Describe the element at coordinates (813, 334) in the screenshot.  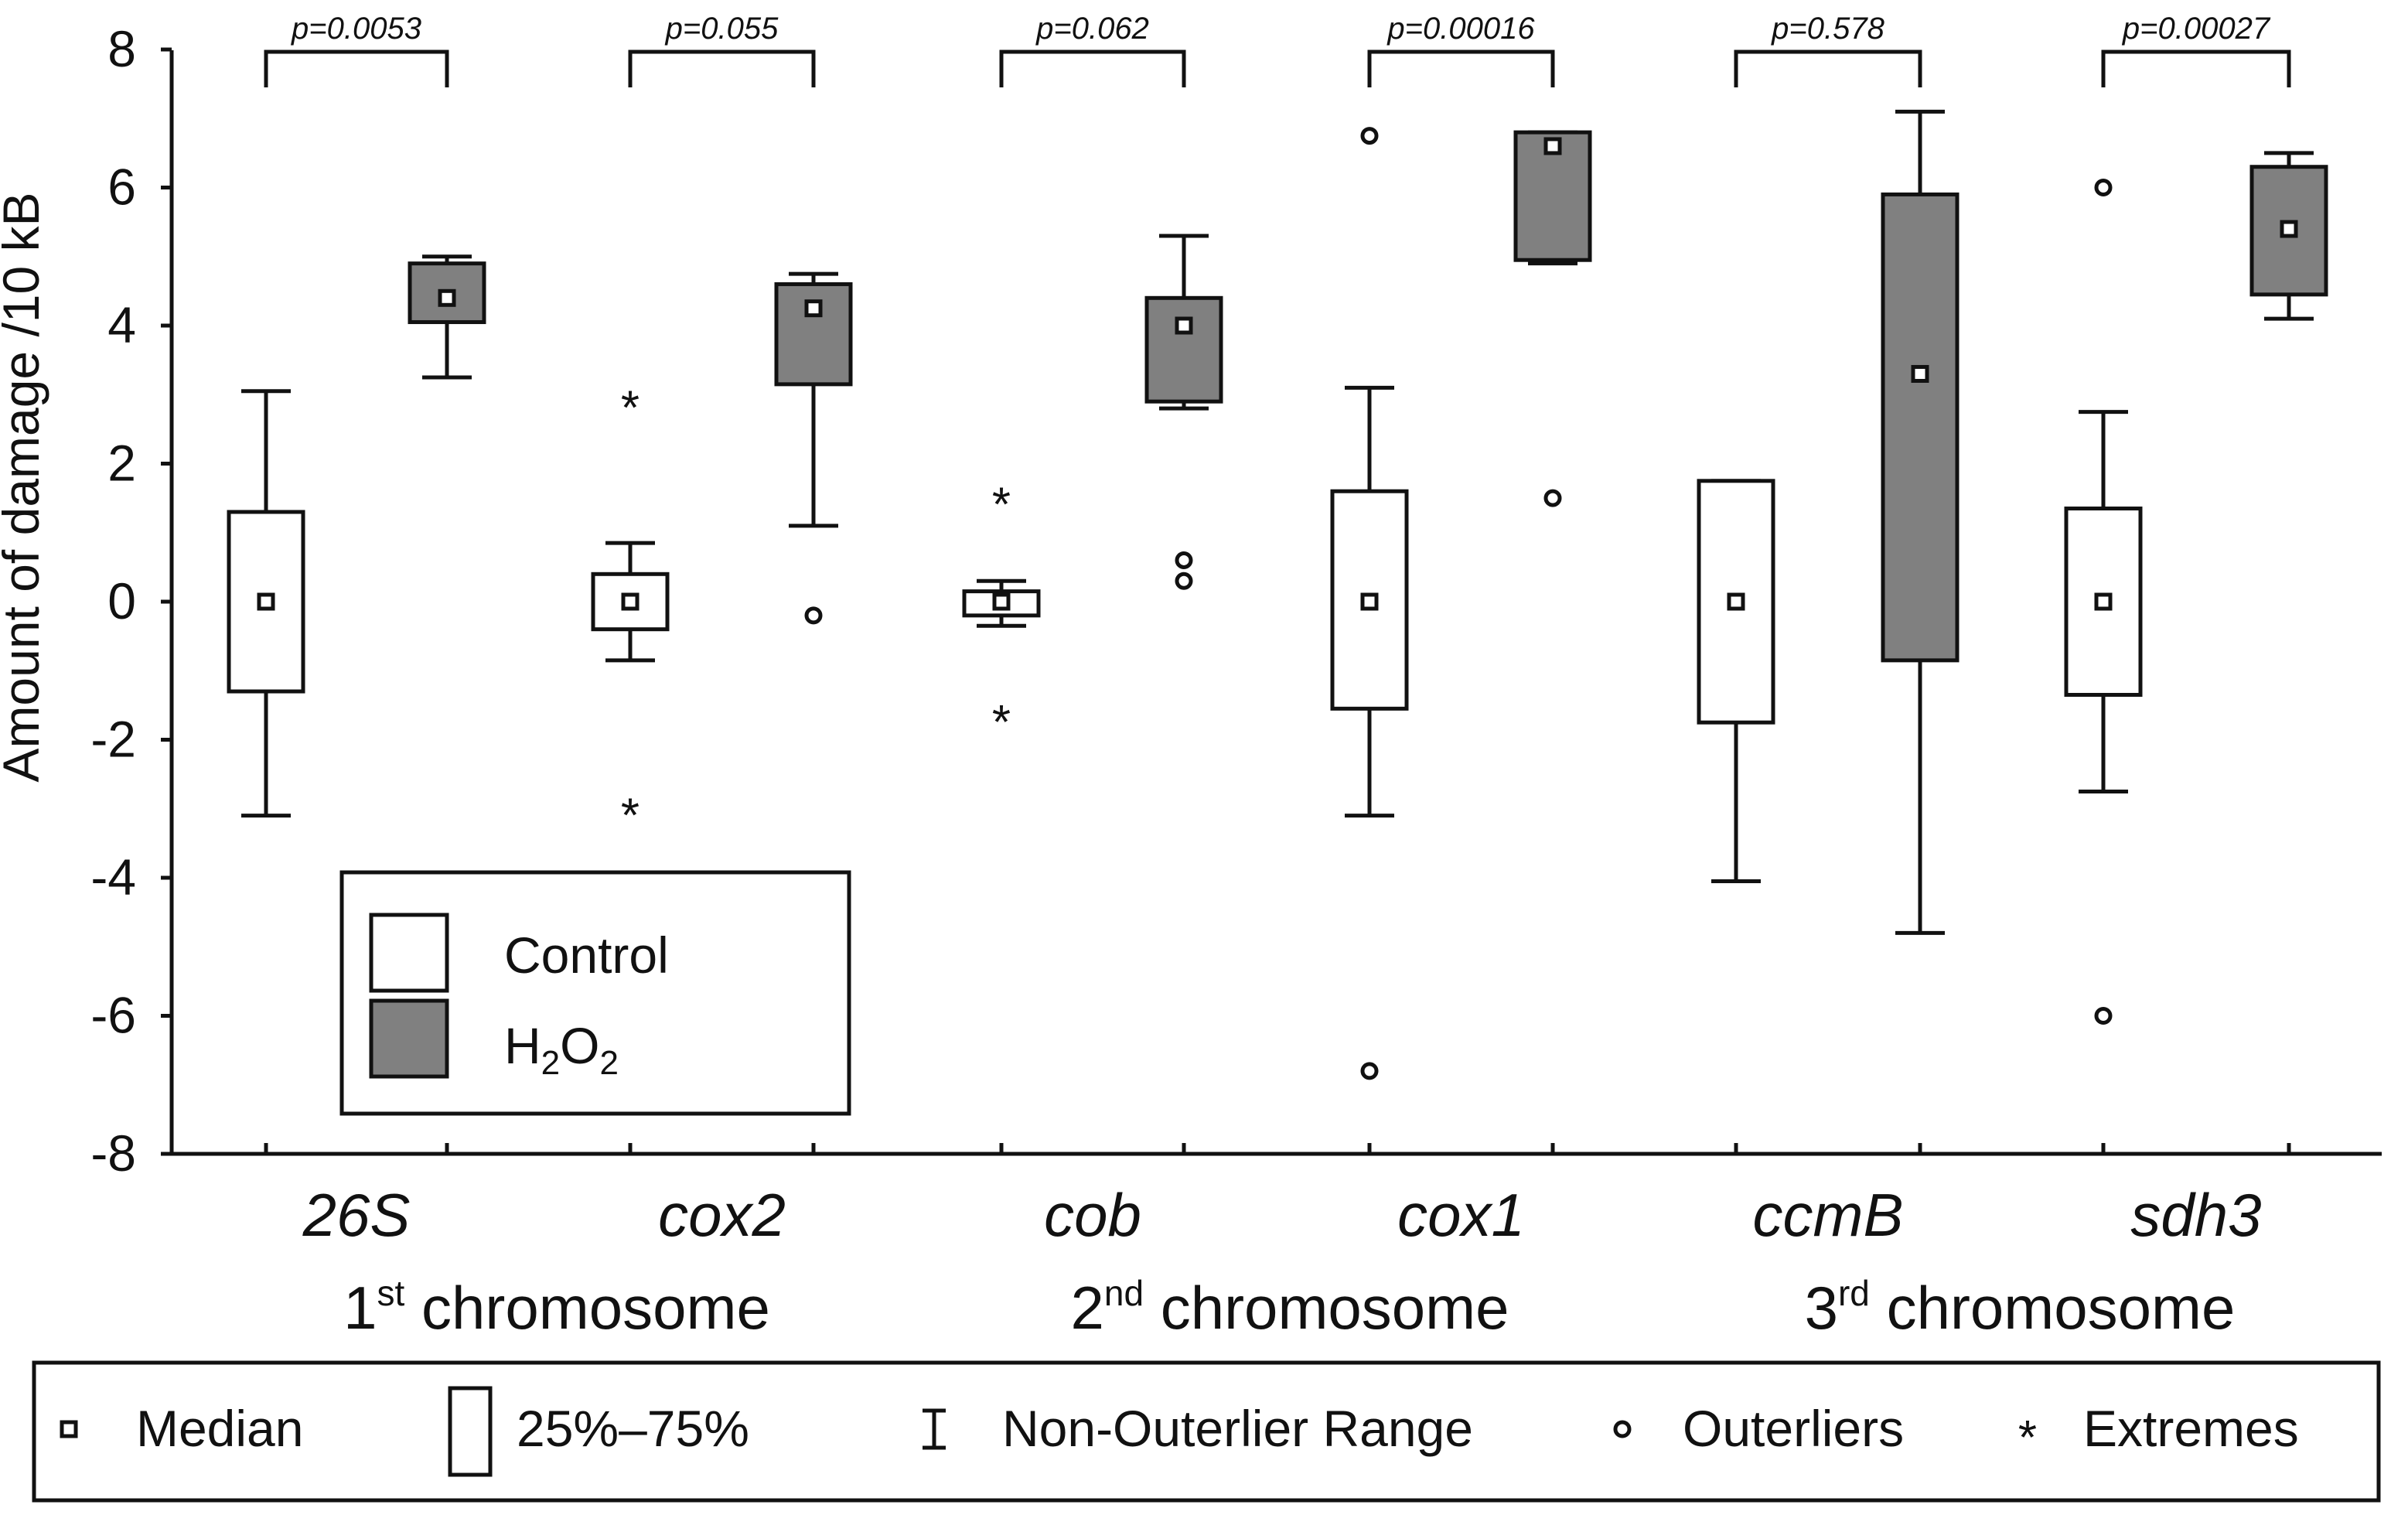
I see `cox2-h2o2-box` at that location.